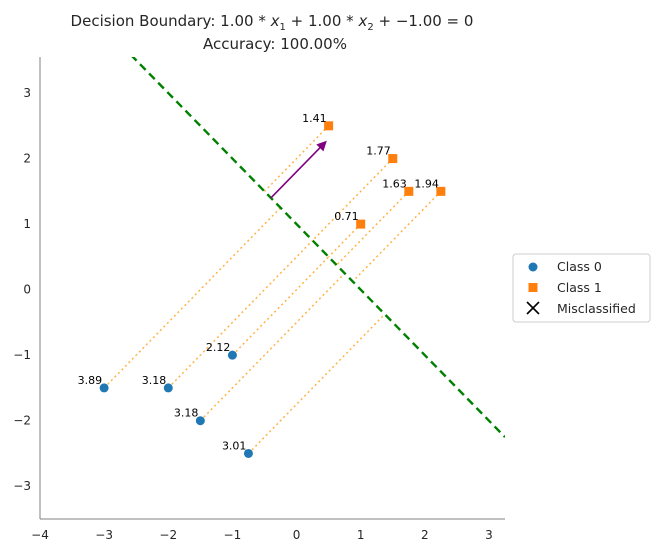 The width and height of the screenshot is (659, 552). What do you see at coordinates (22, 421) in the screenshot?
I see `y-tick-label: −2` at bounding box center [22, 421].